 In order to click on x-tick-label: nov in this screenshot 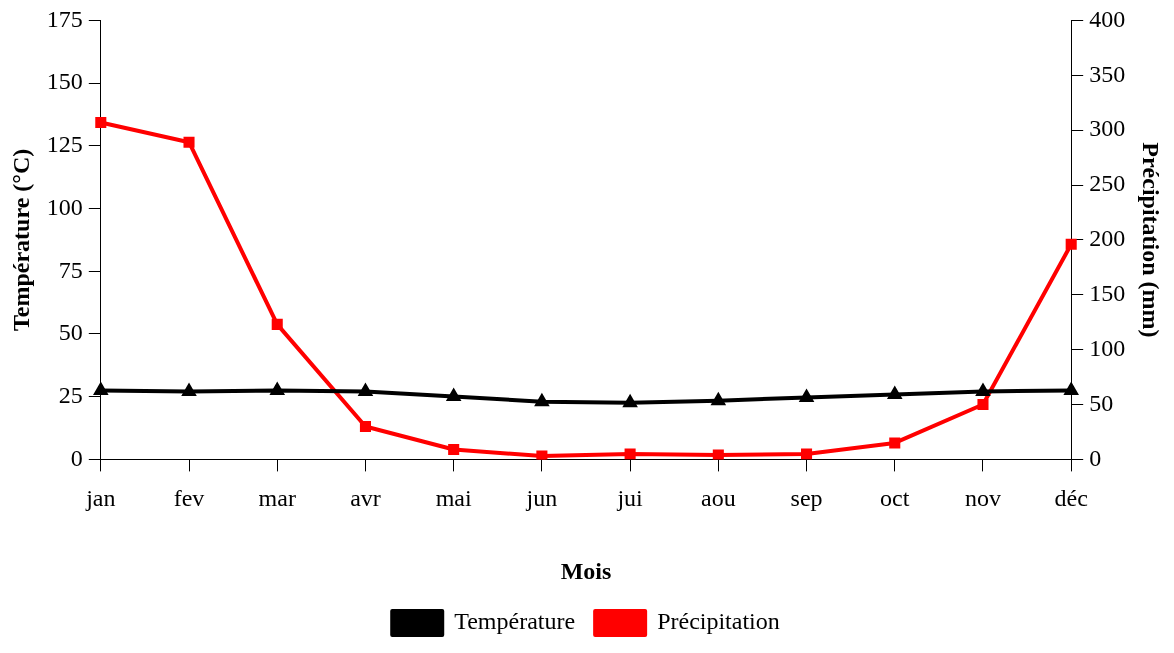, I will do `click(982, 498)`.